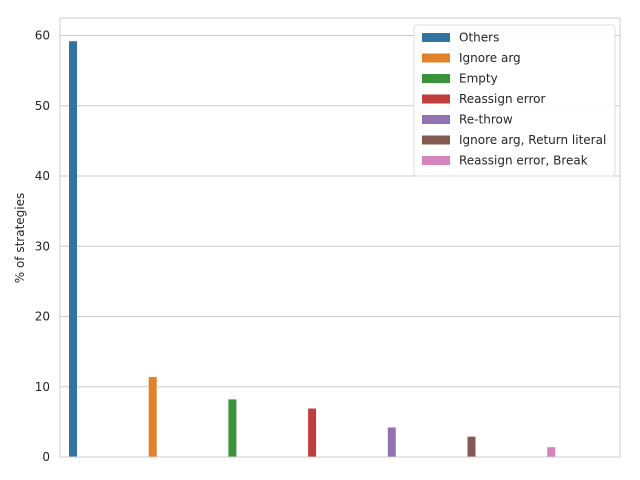 The width and height of the screenshot is (640, 480). What do you see at coordinates (42, 36) in the screenshot?
I see `y-tick-label: 60` at bounding box center [42, 36].